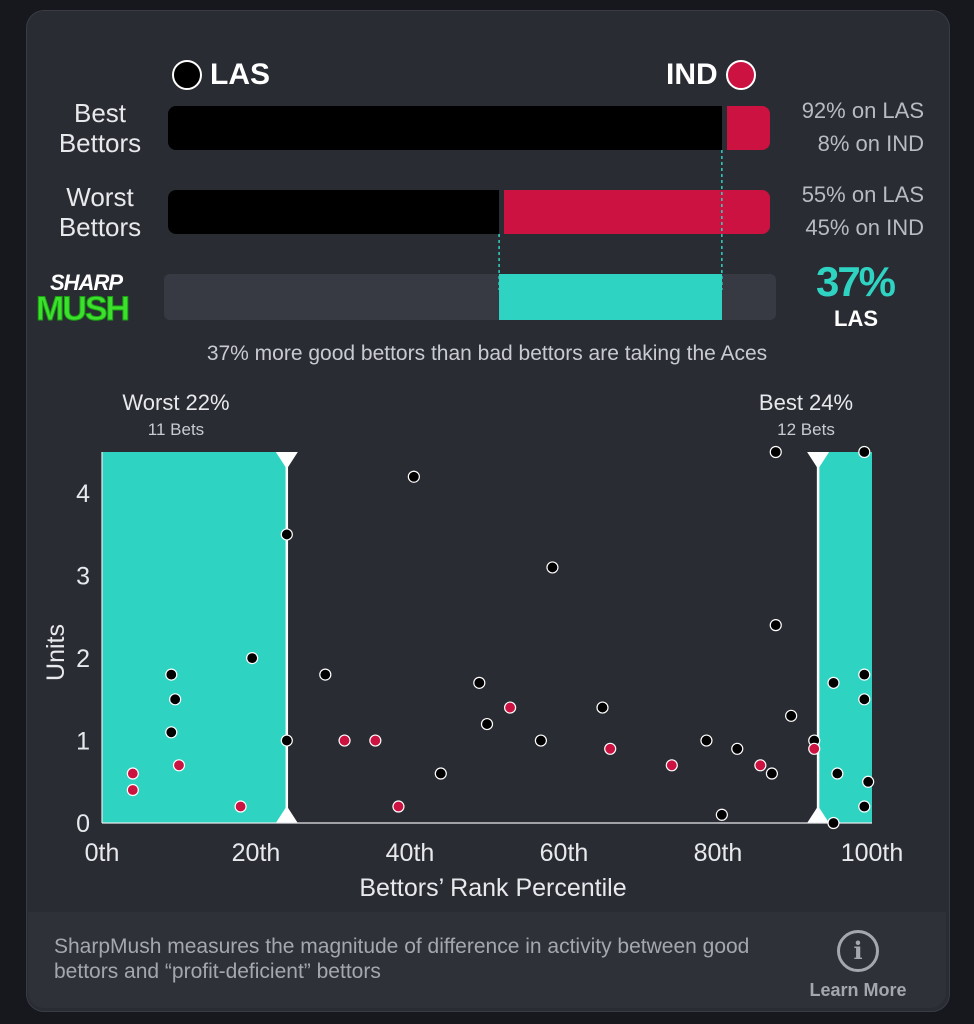 The width and height of the screenshot is (974, 1024). I want to click on best-bettors-ind-pct: 8% on IND, so click(870, 143).